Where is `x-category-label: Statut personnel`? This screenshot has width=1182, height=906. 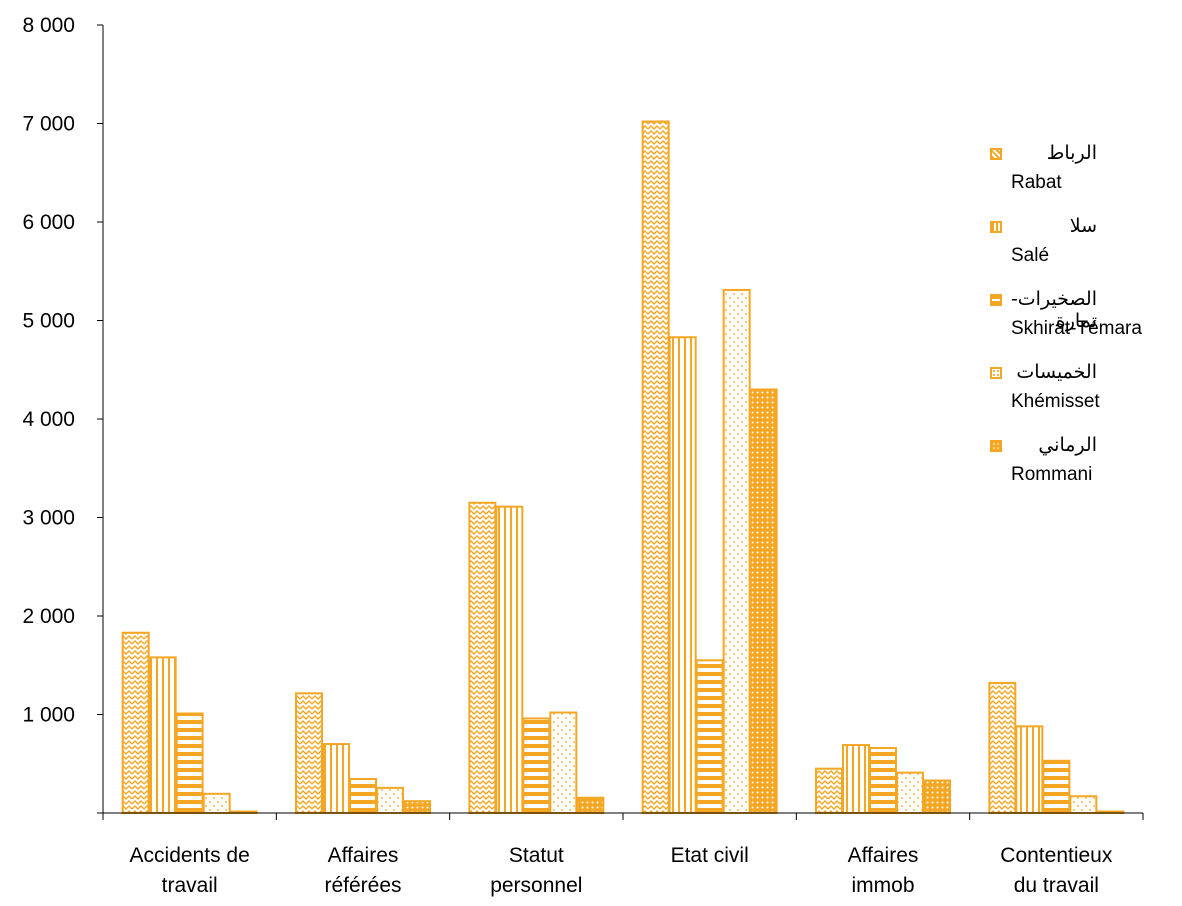 x-category-label: Statut personnel is located at coordinates (536, 870).